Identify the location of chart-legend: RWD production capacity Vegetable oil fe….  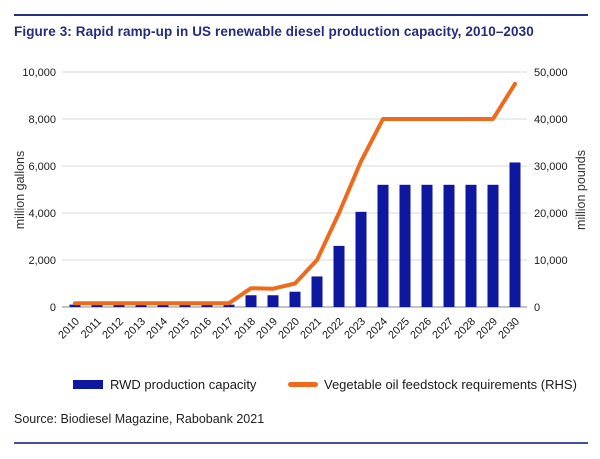
(300, 384).